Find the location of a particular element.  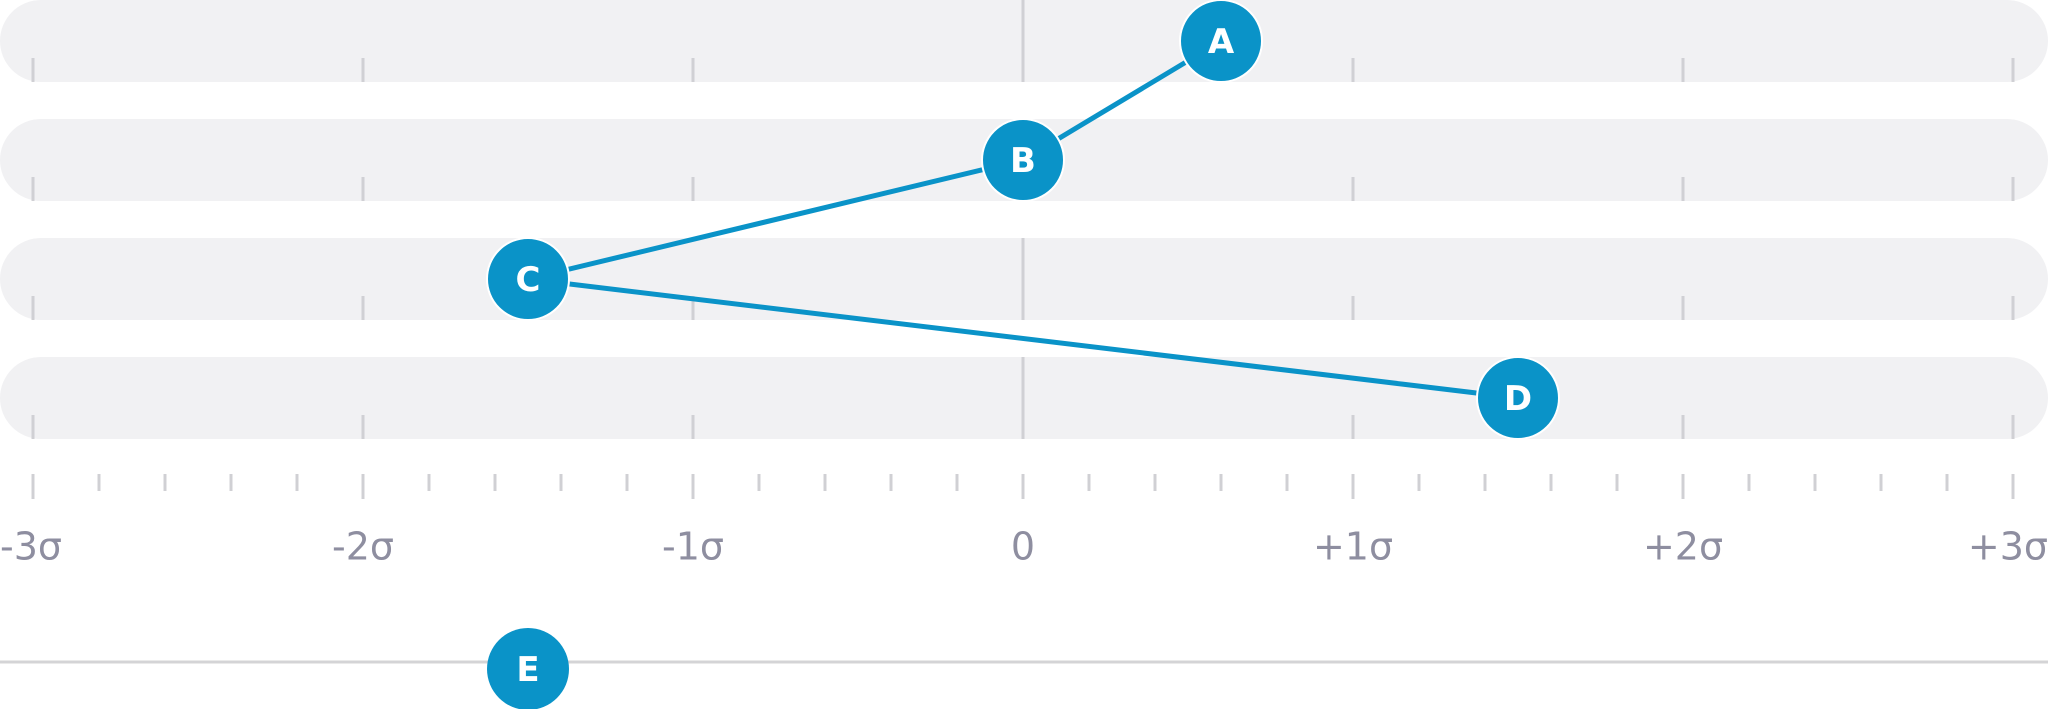

x-tick-label: -1σ is located at coordinates (693, 547).